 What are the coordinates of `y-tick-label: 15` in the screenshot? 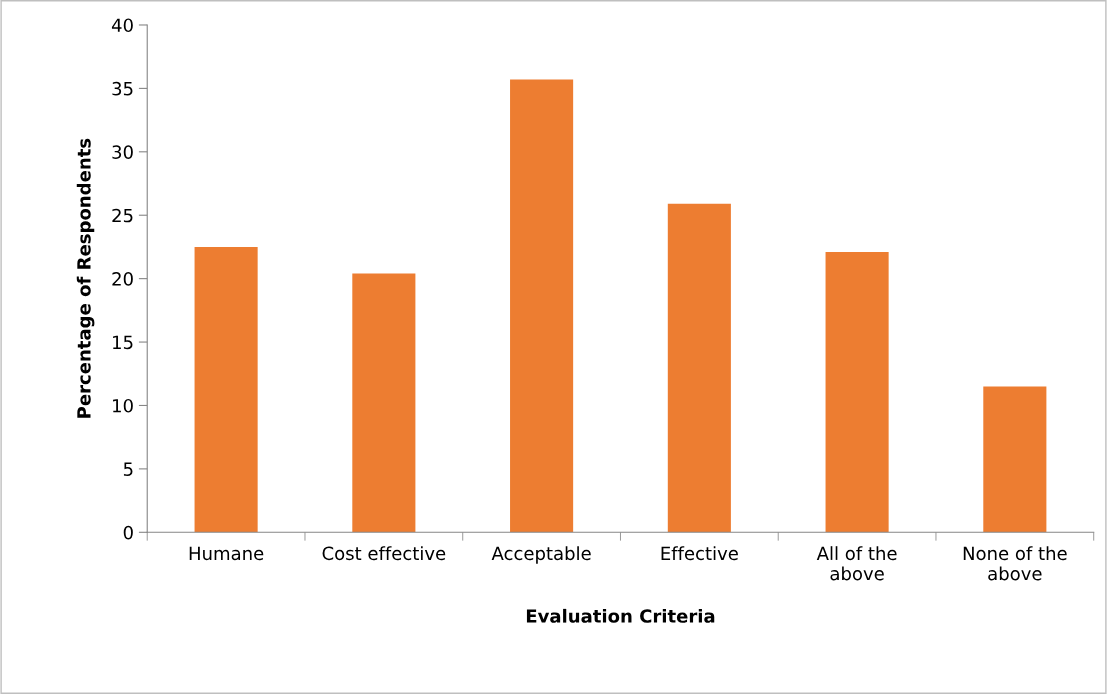 It's located at (123, 342).